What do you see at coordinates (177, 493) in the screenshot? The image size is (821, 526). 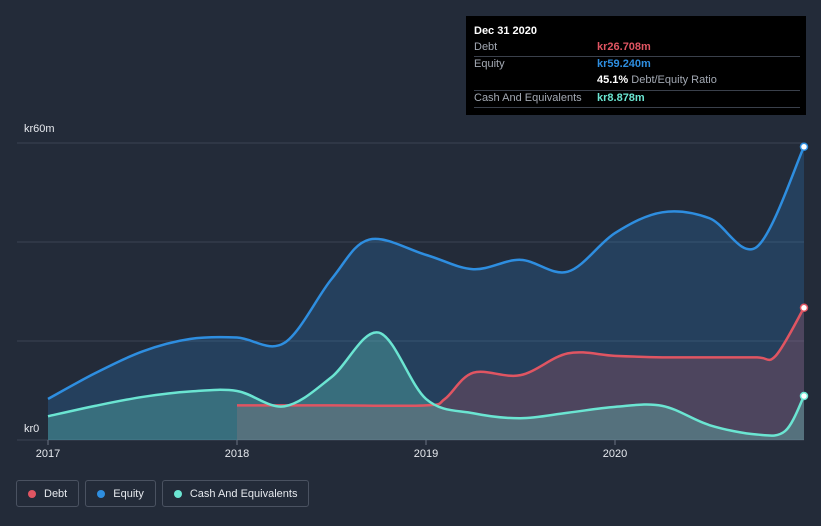 I see `cash-dot-icon` at bounding box center [177, 493].